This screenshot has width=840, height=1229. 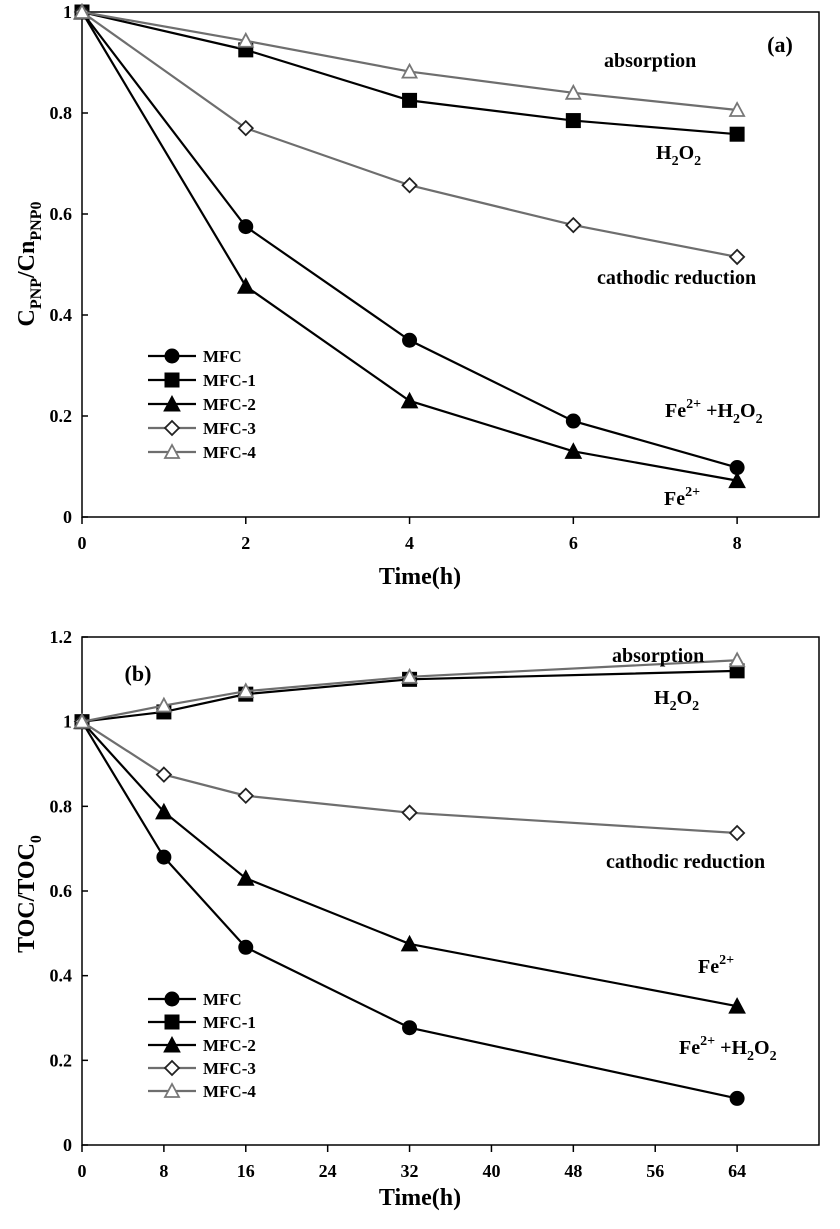 What do you see at coordinates (420, 1198) in the screenshot?
I see `x-axis-title: Time(h)` at bounding box center [420, 1198].